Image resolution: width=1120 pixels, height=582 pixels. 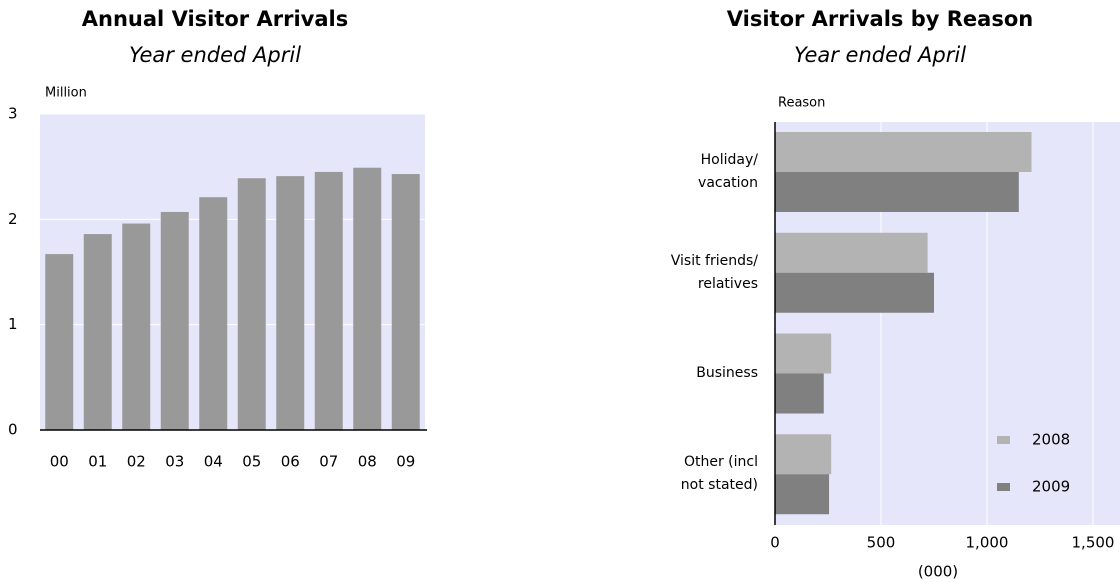 I want to click on x-tick-label: 07, so click(x=328, y=462).